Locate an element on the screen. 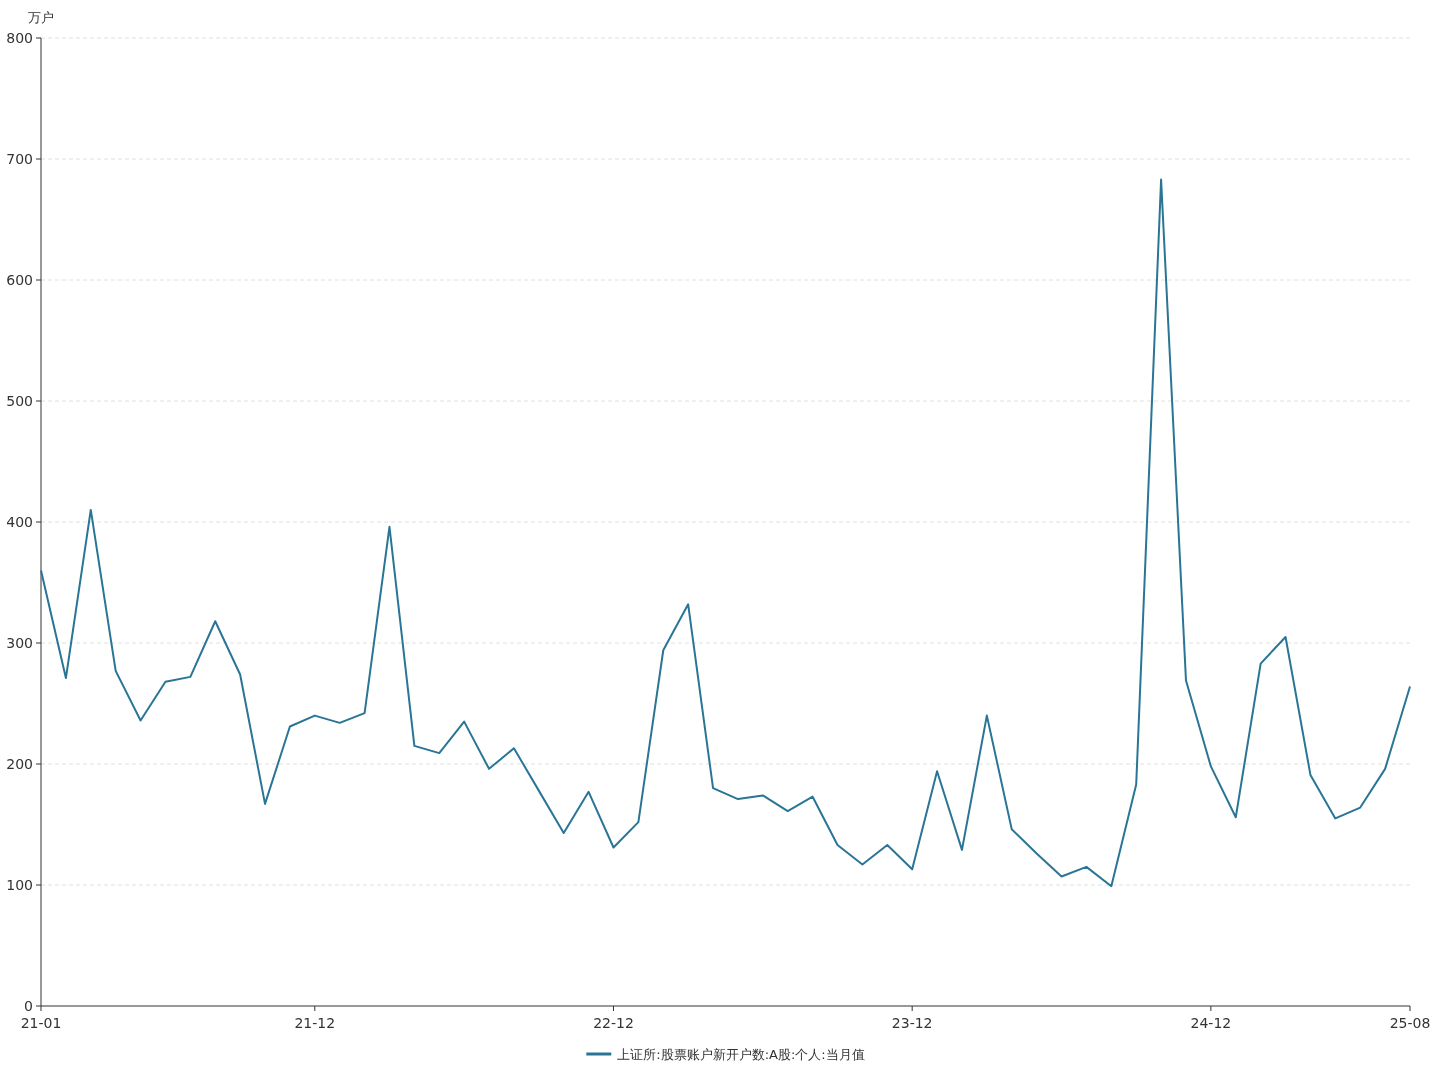 The image size is (1447, 1067). x-tick-label: 22-12 is located at coordinates (613, 1023).